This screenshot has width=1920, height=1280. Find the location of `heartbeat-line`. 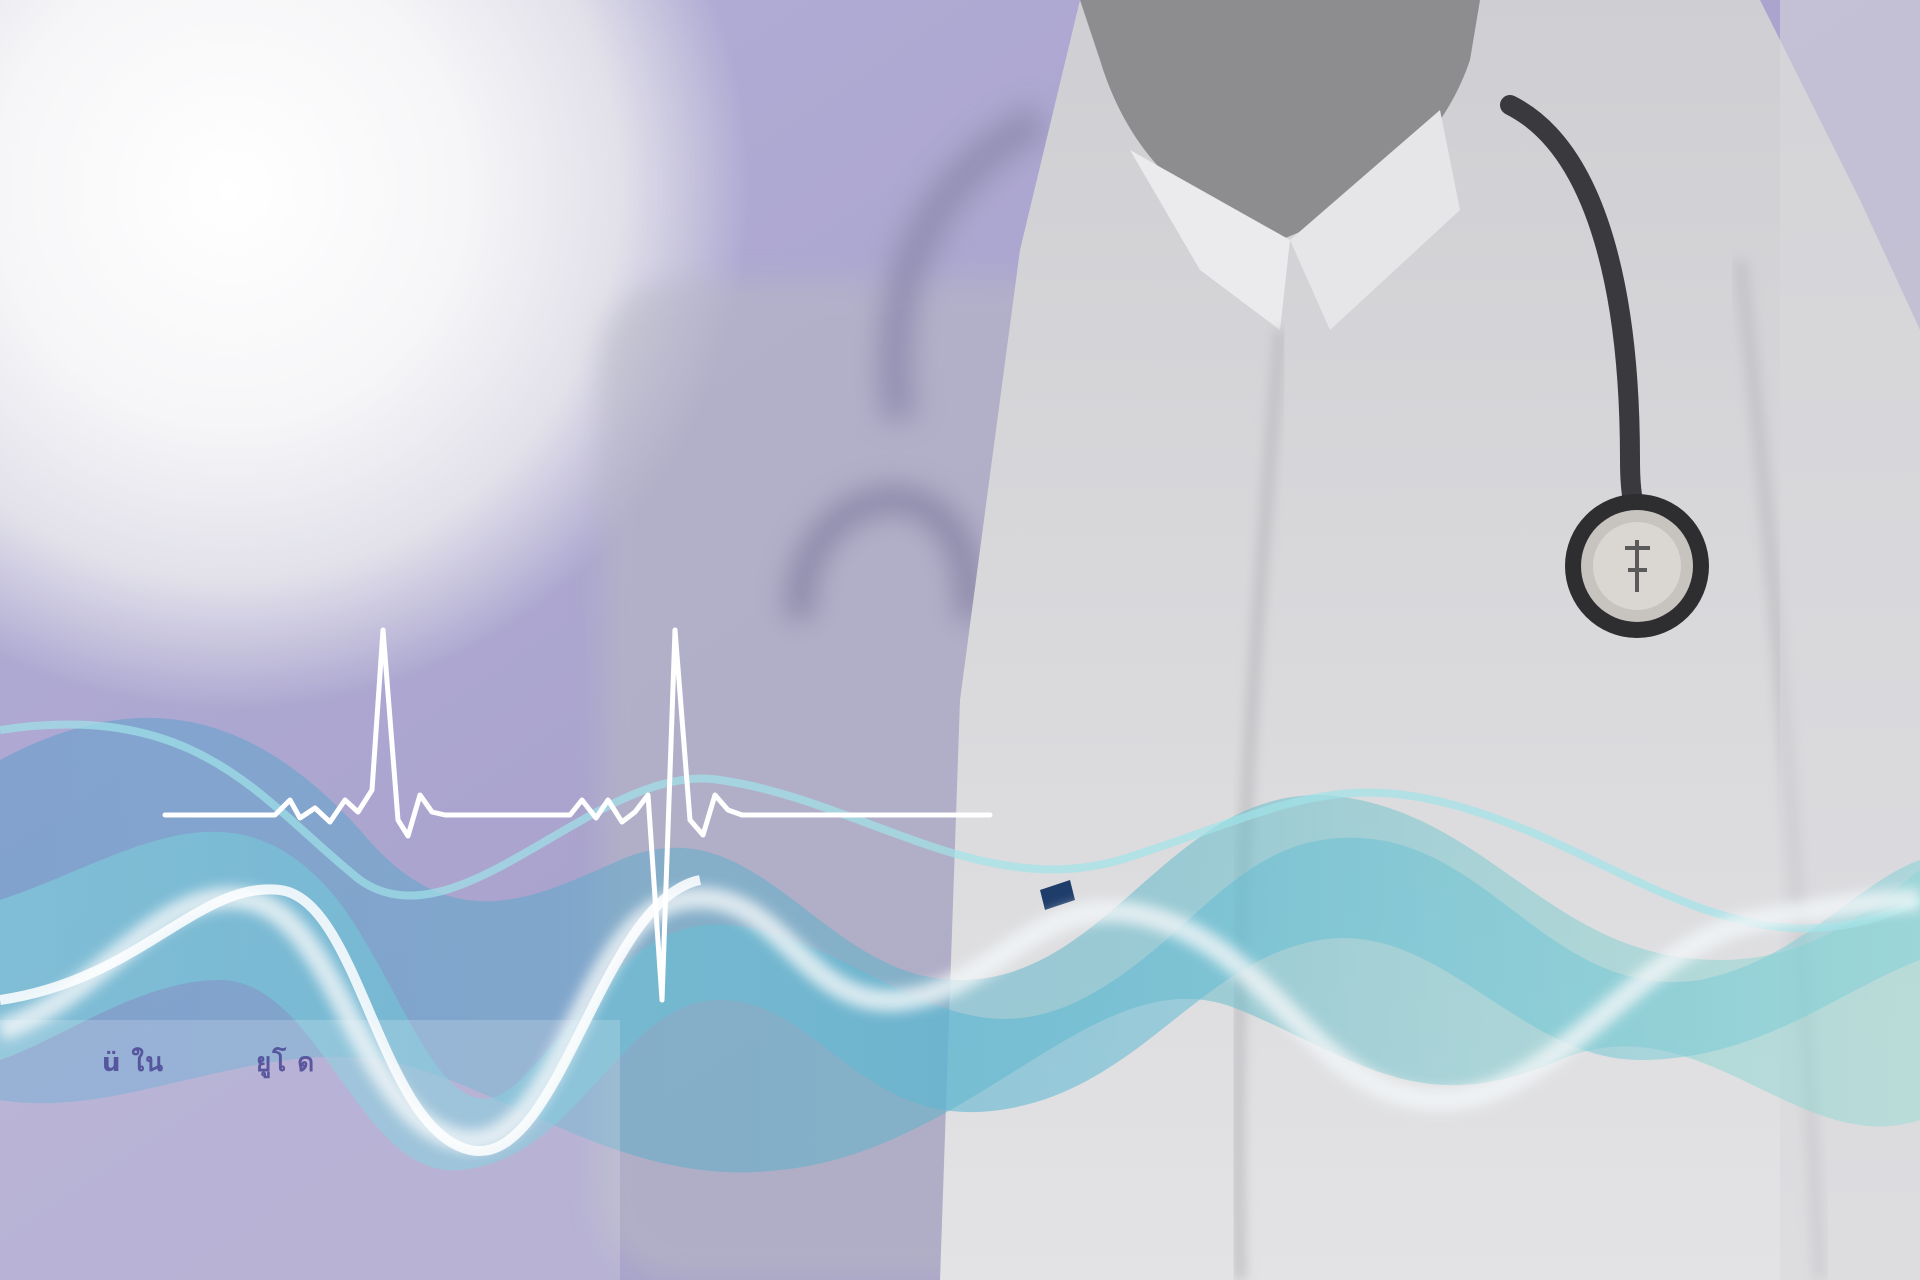

heartbeat-line is located at coordinates (577, 815).